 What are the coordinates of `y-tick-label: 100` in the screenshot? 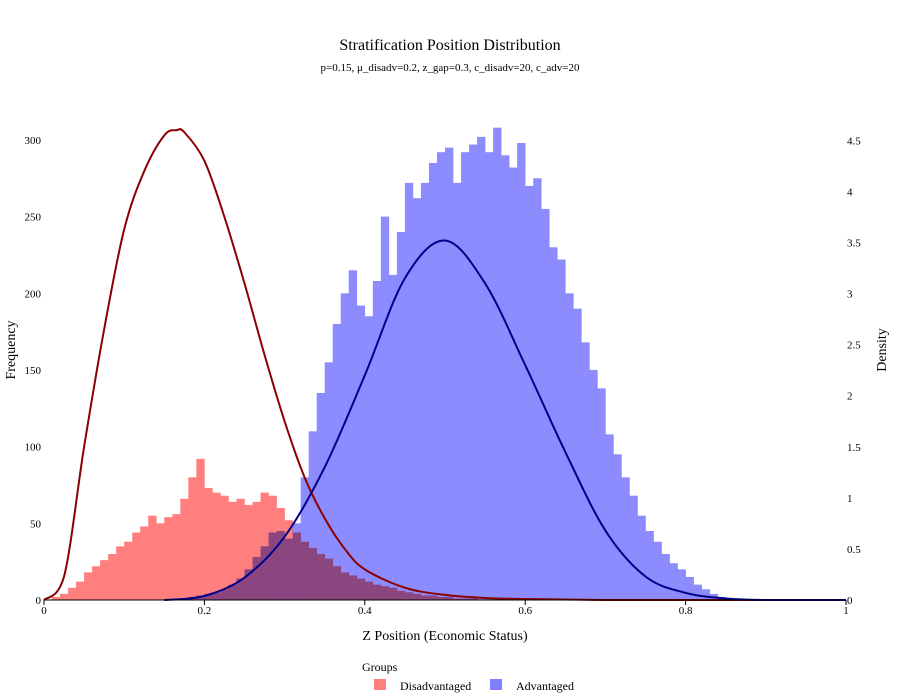 It's located at (33, 448).